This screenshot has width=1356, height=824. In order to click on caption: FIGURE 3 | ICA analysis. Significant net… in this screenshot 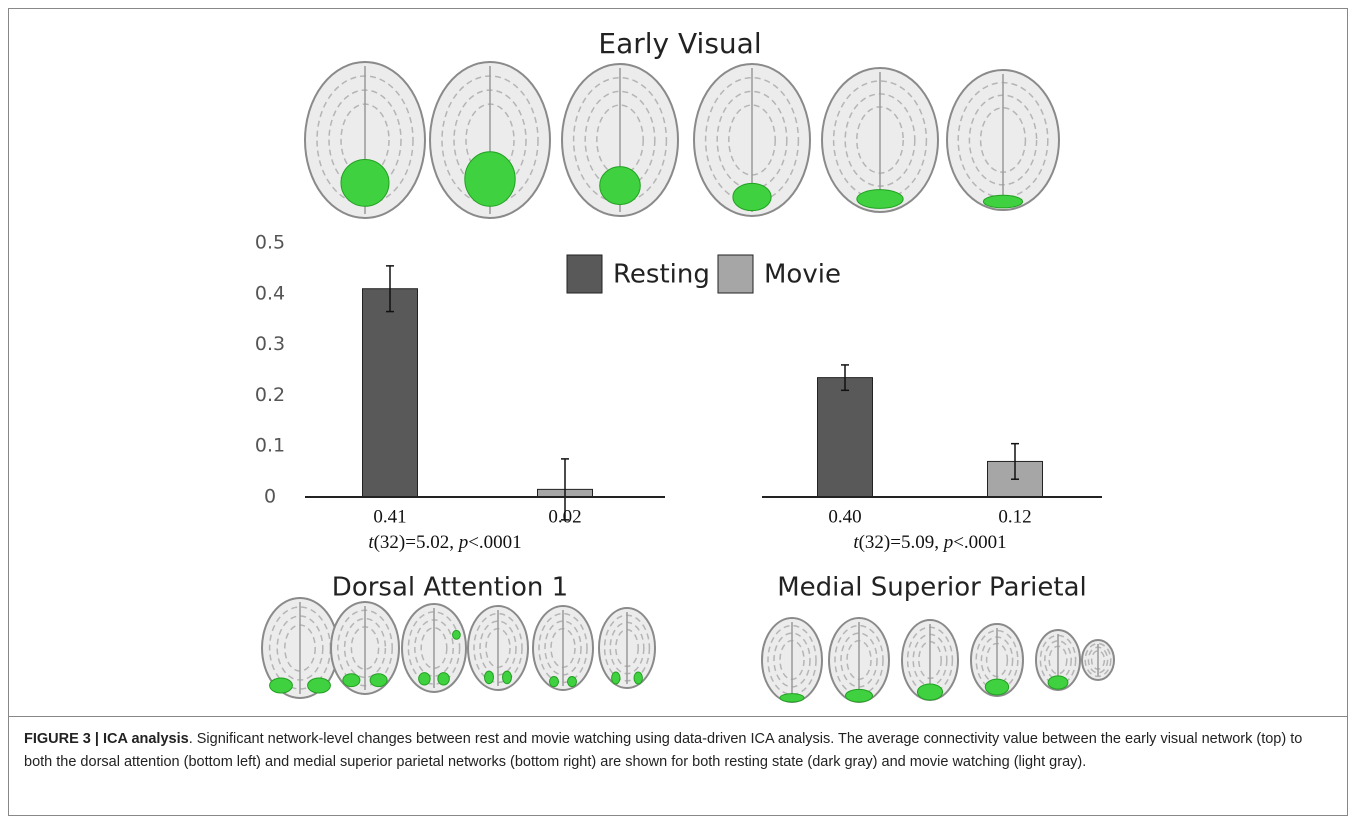, I will do `click(679, 750)`.